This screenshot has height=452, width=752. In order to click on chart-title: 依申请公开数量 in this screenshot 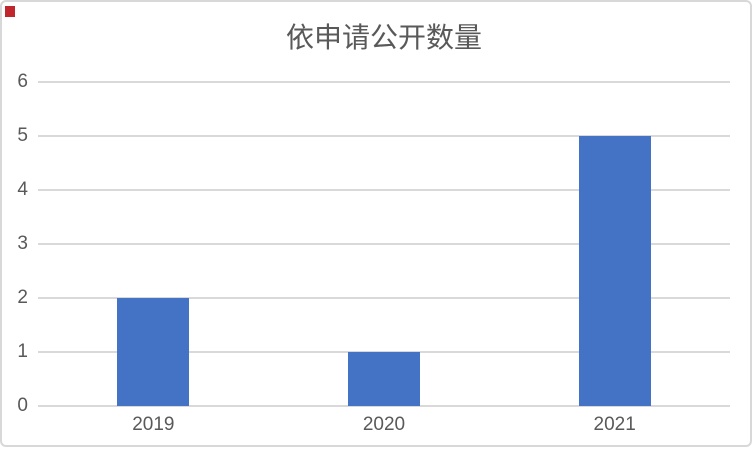, I will do `click(383, 37)`.